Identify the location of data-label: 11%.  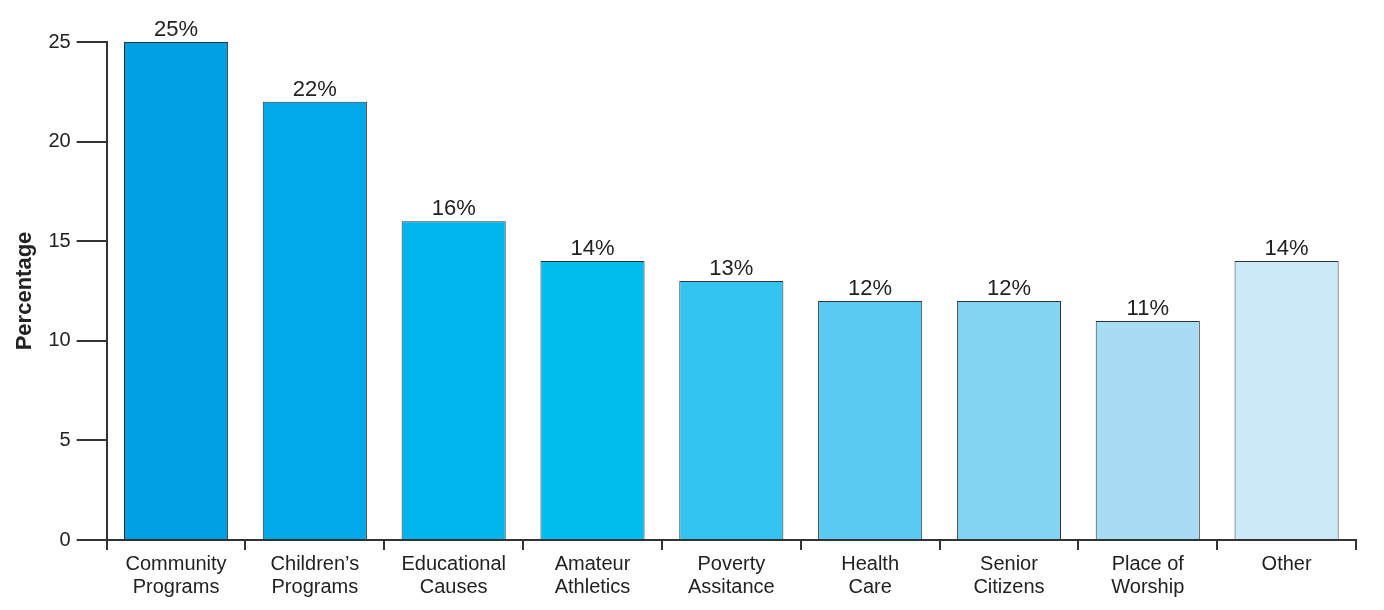
(1147, 307).